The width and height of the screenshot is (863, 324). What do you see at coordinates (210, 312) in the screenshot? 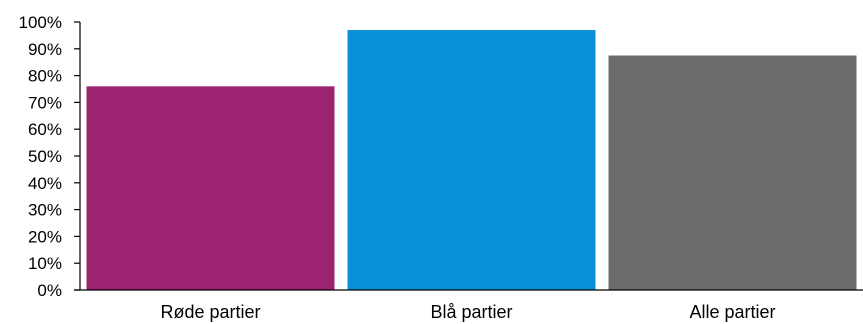
I see `x-category-label: Røde partier` at bounding box center [210, 312].